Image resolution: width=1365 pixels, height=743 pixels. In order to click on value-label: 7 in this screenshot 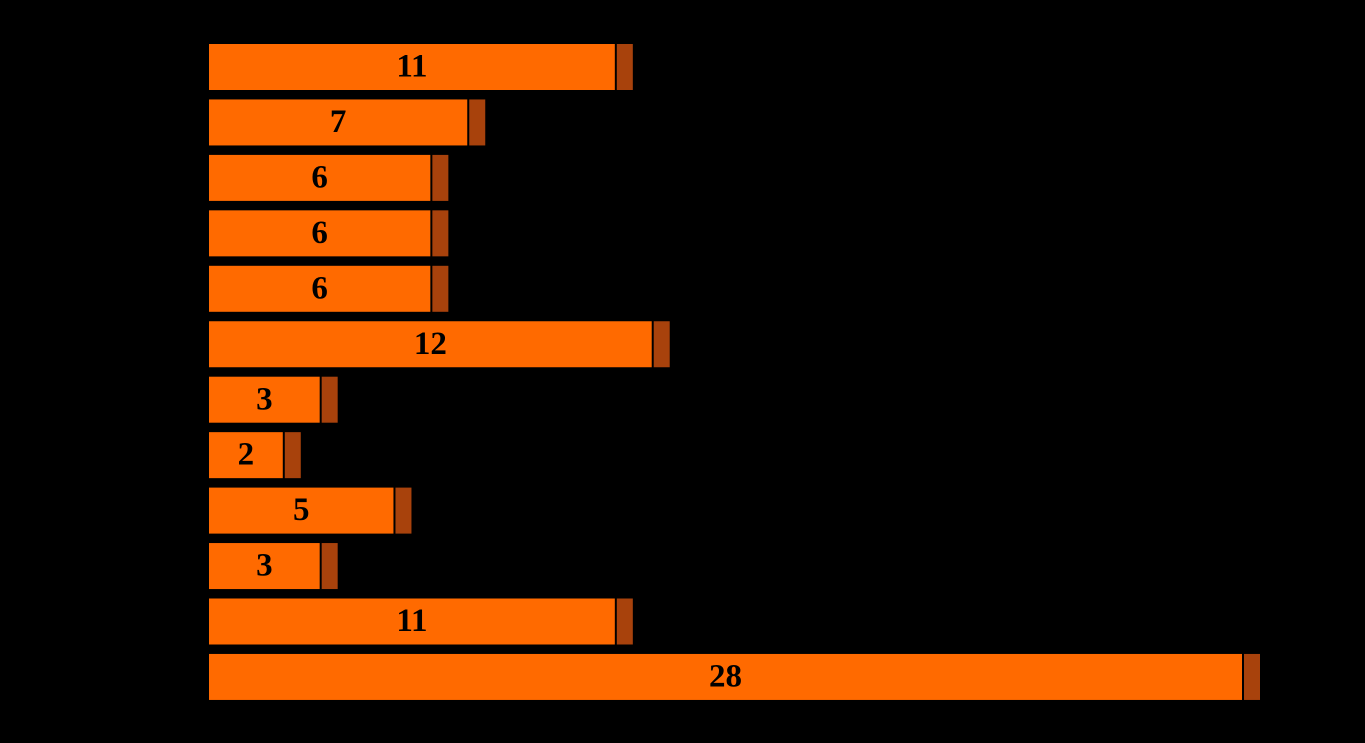, I will do `click(338, 122)`.